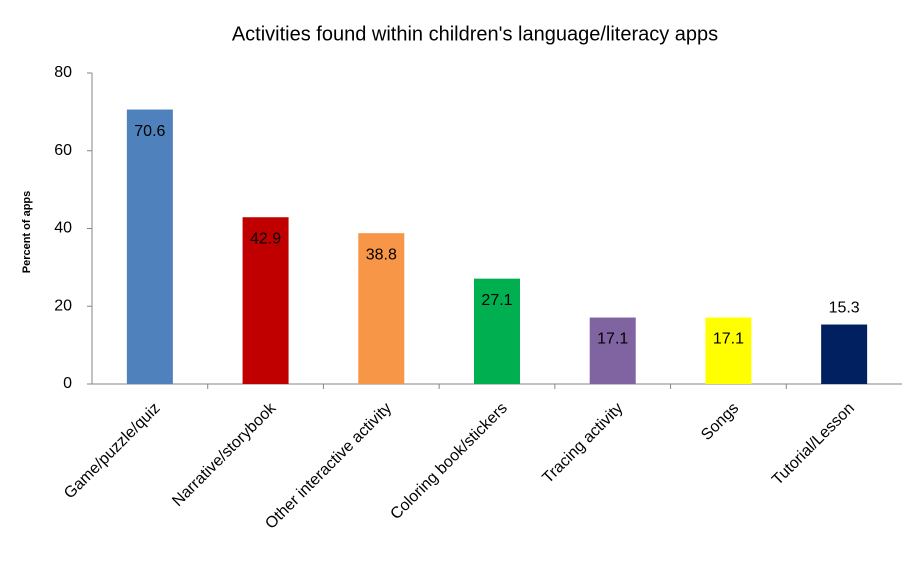 The width and height of the screenshot is (920, 570). Describe the element at coordinates (63, 228) in the screenshot. I see `y-tick-label: 40` at that location.